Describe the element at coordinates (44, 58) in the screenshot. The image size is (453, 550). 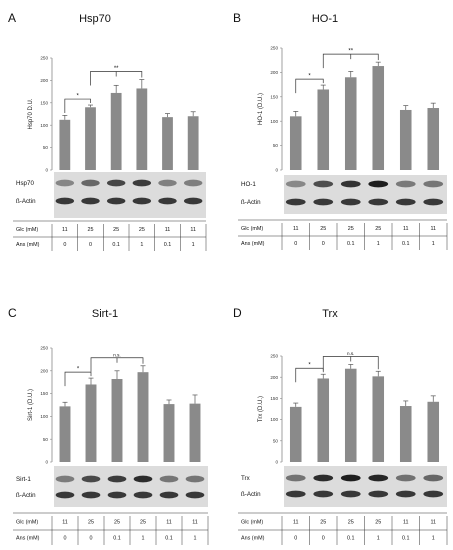
I see `y-tick-label: 250` at that location.